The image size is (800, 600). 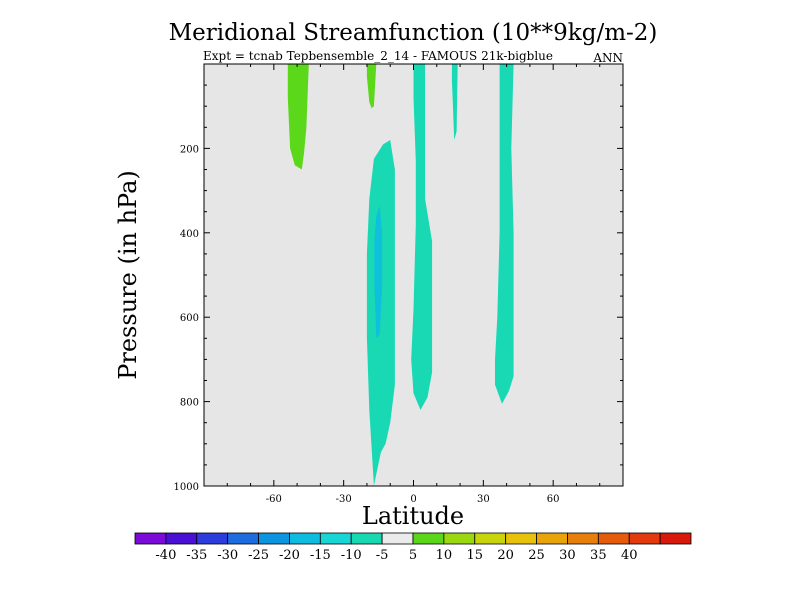 I want to click on colorbar-label: 30, so click(x=567, y=555).